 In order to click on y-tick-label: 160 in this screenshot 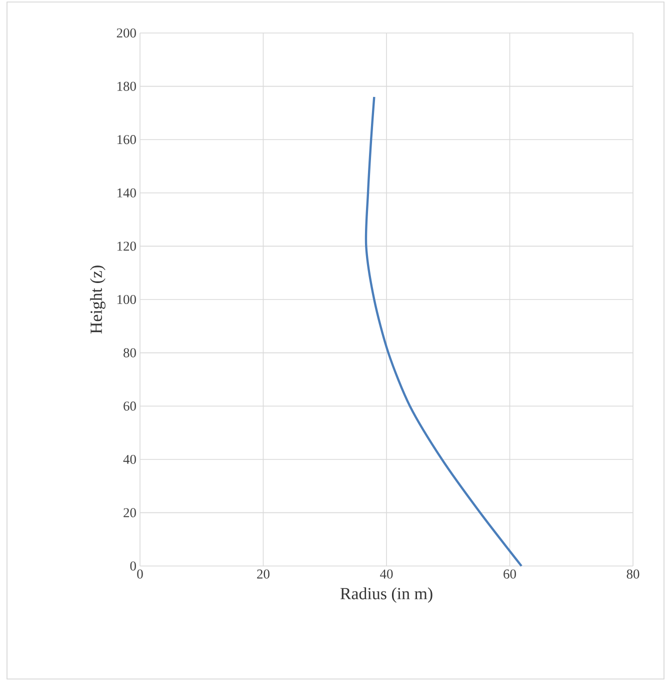, I will do `click(126, 139)`.